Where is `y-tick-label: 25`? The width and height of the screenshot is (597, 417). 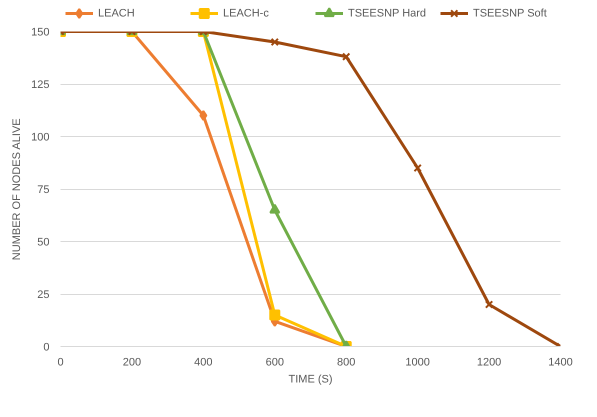 y-tick-label: 25 is located at coordinates (43, 295).